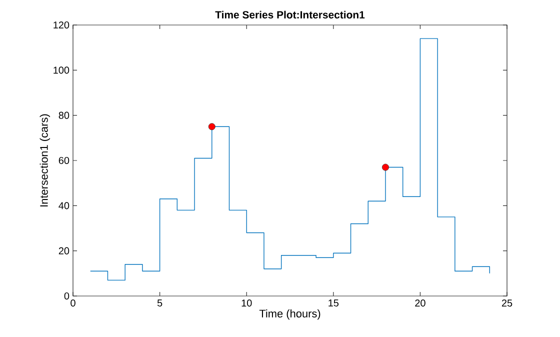 The height and width of the screenshot is (337, 560). Describe the element at coordinates (73, 303) in the screenshot. I see `x-tick-label: 0` at that location.